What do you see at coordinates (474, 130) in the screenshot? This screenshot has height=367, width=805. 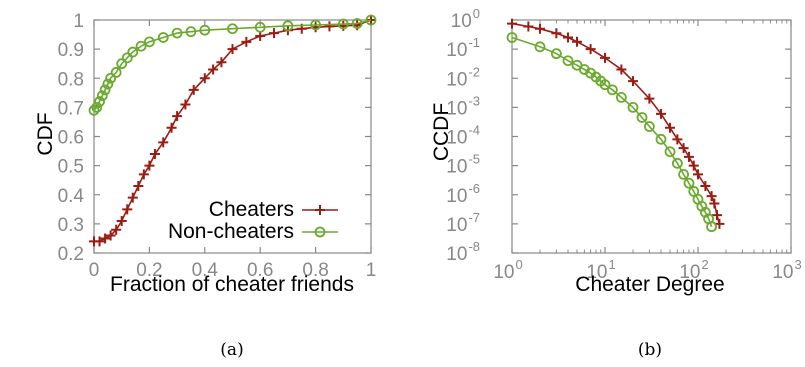 I see `y-tick-exponent: -4` at bounding box center [474, 130].